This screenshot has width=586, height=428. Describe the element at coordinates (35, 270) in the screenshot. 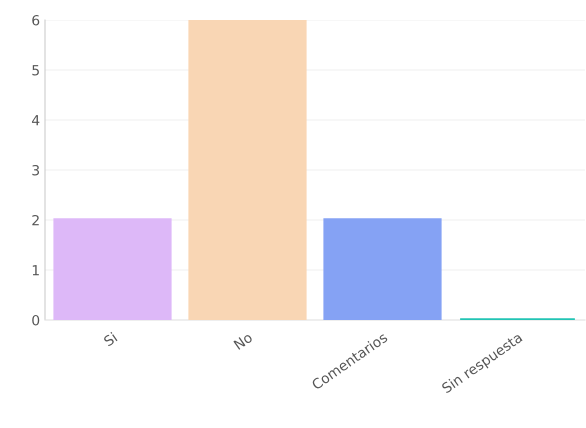

I see `y-tick-label: 1` at that location.